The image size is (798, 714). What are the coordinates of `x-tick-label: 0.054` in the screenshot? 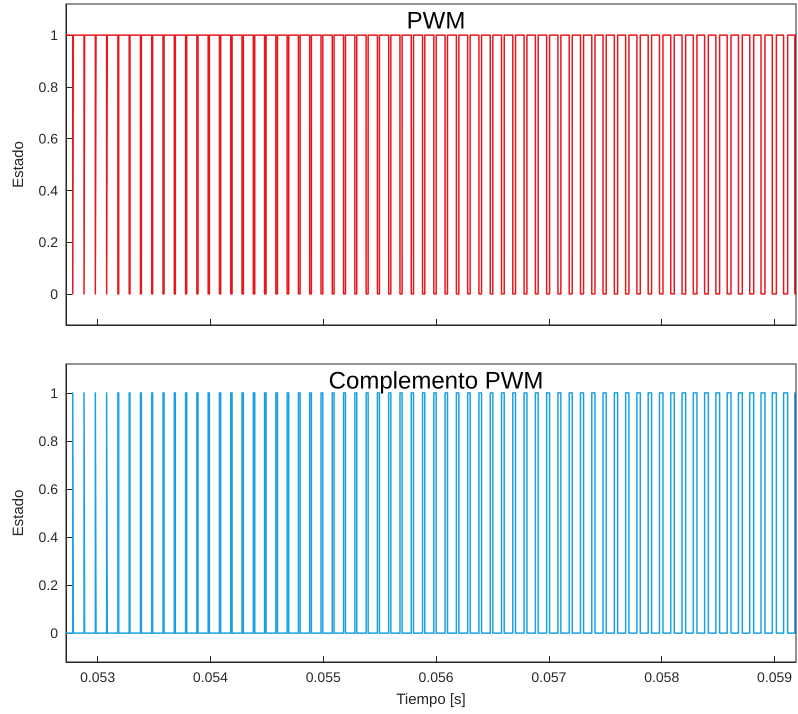 It's located at (210, 677).